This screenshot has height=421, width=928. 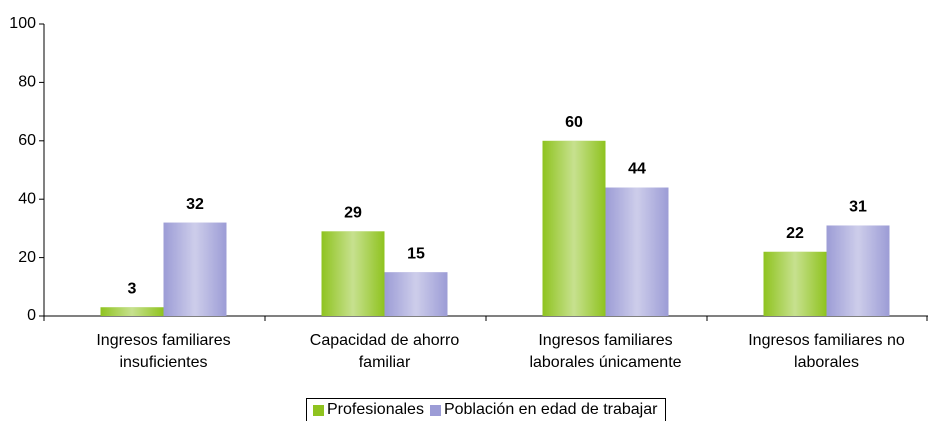 I want to click on data-label: 15, so click(x=416, y=253).